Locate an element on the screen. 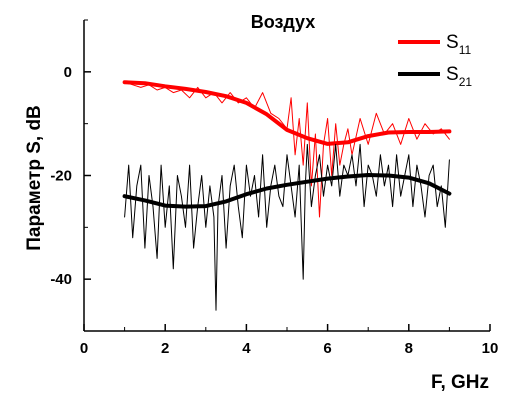 The width and height of the screenshot is (518, 400). x-tick-label: 0 is located at coordinates (84, 348).